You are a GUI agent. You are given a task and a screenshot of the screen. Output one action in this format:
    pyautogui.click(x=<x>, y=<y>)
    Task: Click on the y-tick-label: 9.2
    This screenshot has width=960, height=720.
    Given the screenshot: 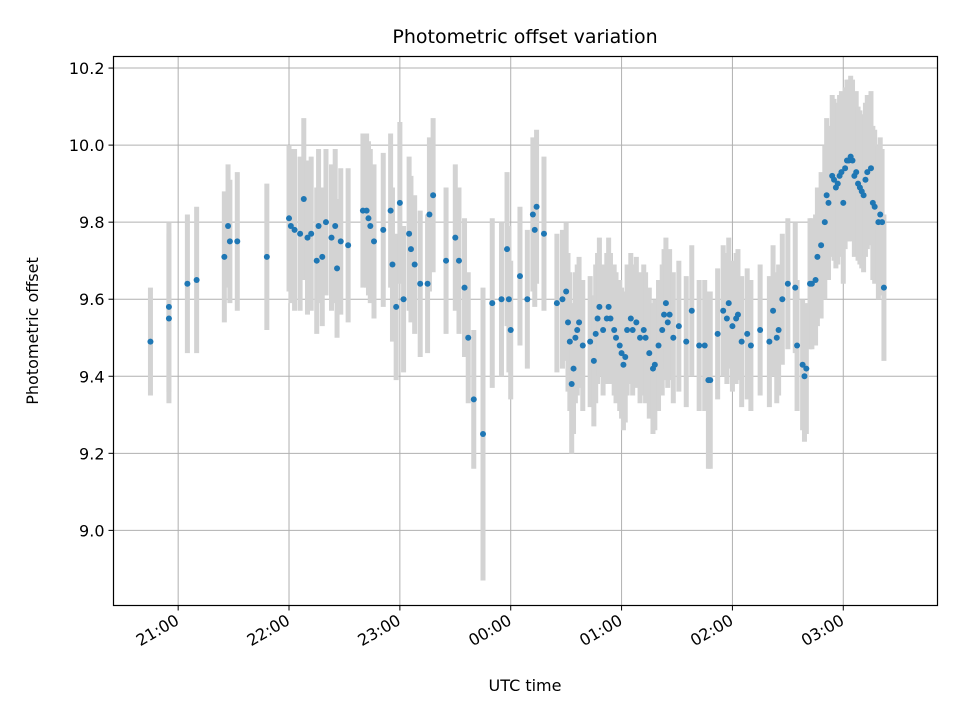 What is the action you would take?
    pyautogui.click(x=91, y=453)
    